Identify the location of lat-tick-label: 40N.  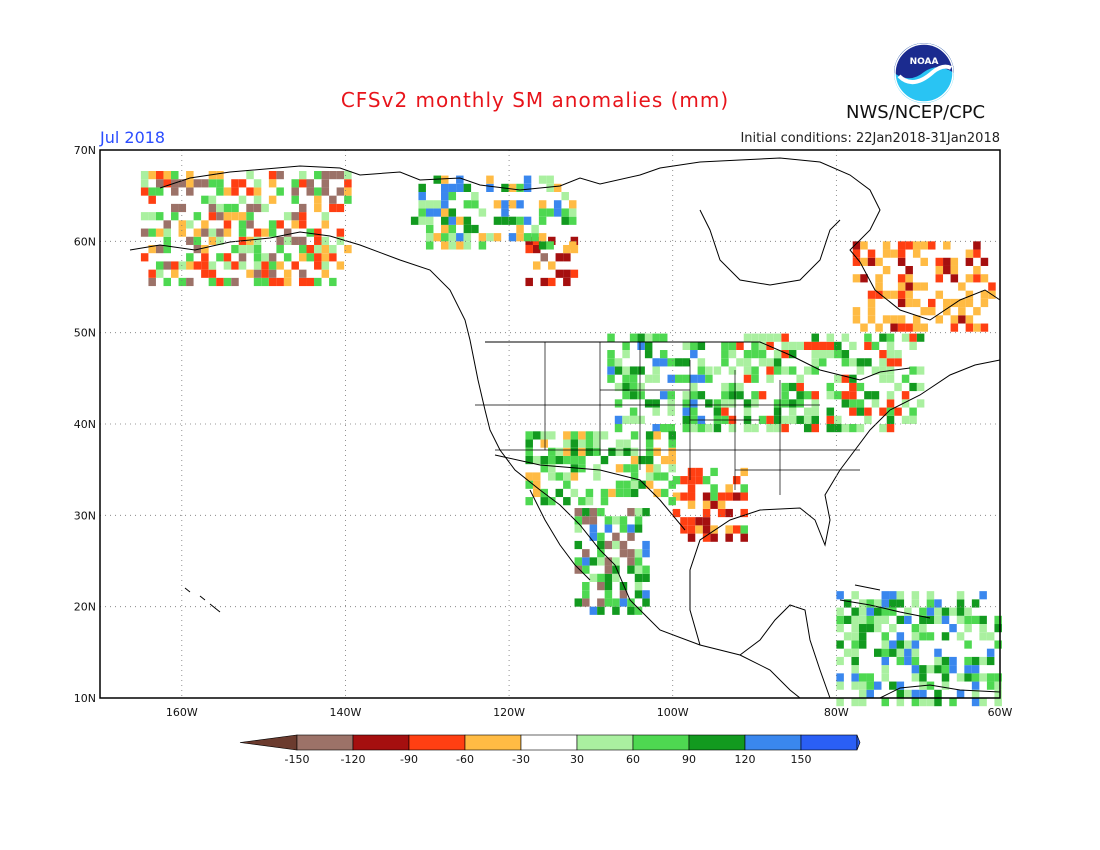
(85, 424).